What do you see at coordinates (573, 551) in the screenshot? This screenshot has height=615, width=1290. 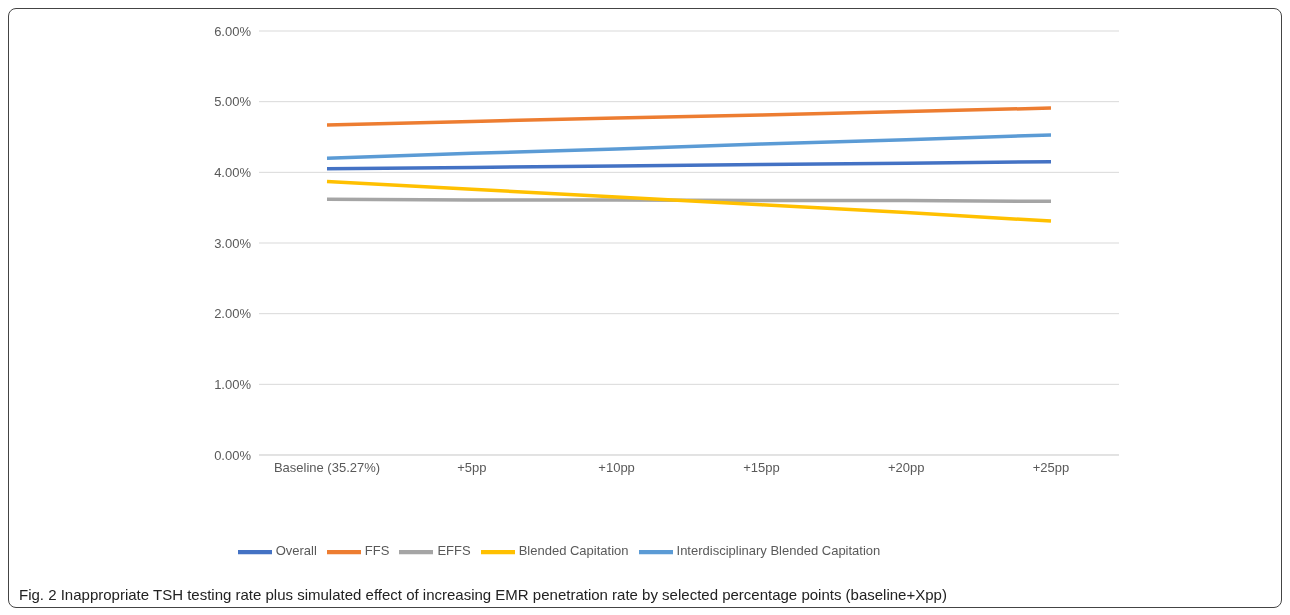 I see `legend-label: Blended Capitation` at bounding box center [573, 551].